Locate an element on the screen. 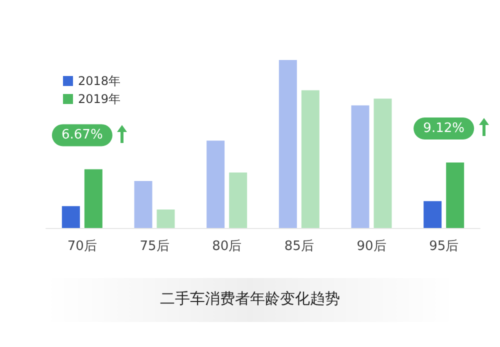 The image size is (500, 347). x-tick-label: 75后 is located at coordinates (155, 246).